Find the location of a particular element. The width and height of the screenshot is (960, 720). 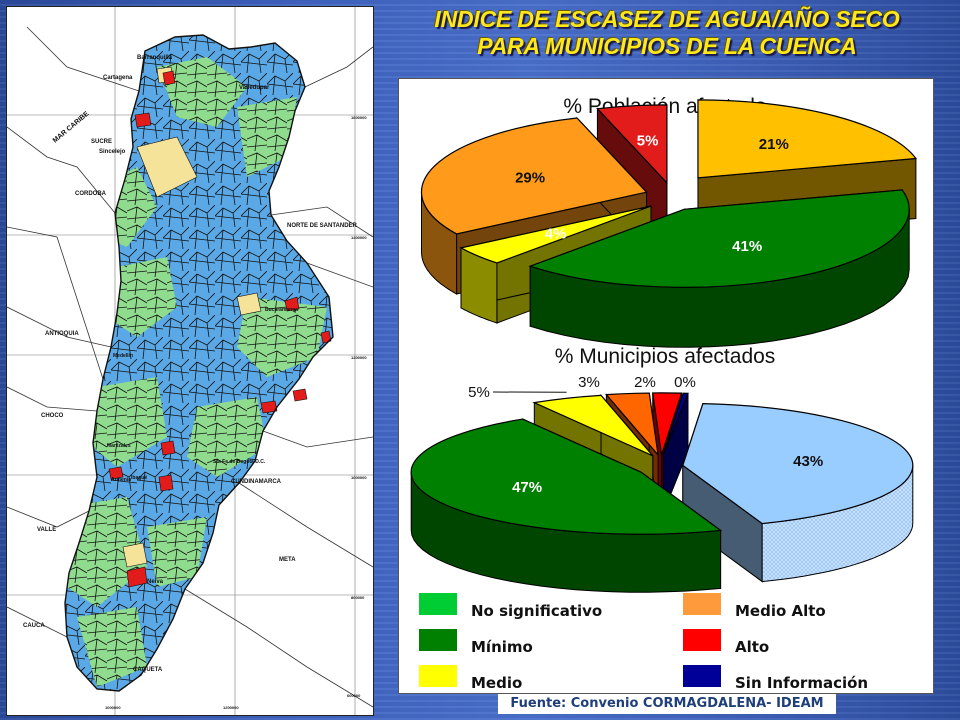

legend-label: No significativo is located at coordinates (537, 611).